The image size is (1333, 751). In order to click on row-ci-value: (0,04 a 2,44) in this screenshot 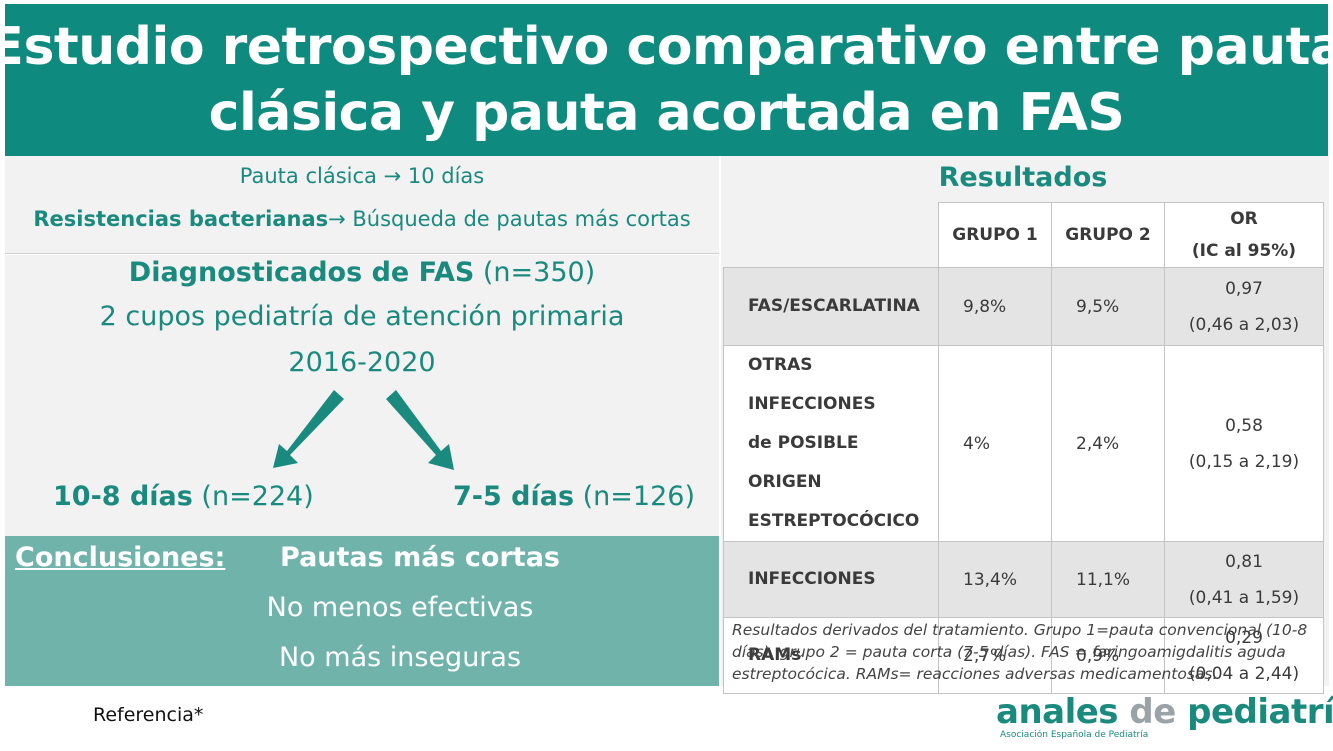, I will do `click(1244, 673)`.